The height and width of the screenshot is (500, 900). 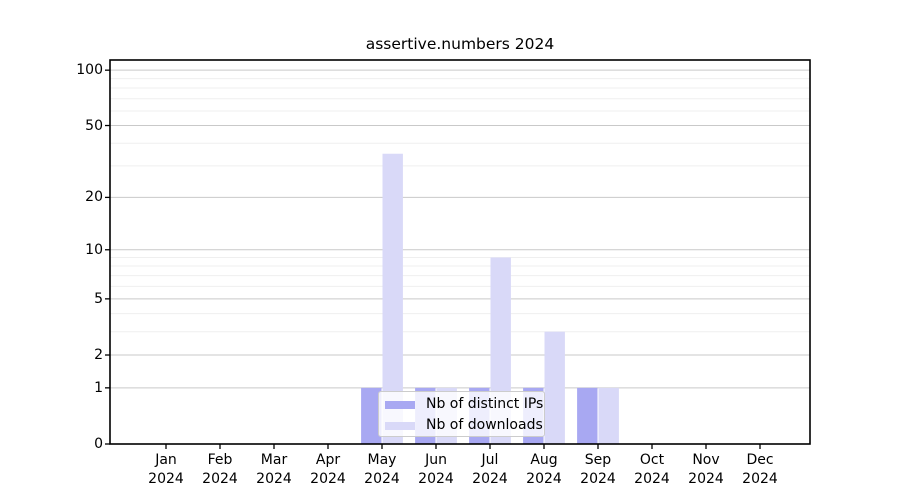 I want to click on legend-item-downloads: Nb of downloads, so click(x=464, y=425).